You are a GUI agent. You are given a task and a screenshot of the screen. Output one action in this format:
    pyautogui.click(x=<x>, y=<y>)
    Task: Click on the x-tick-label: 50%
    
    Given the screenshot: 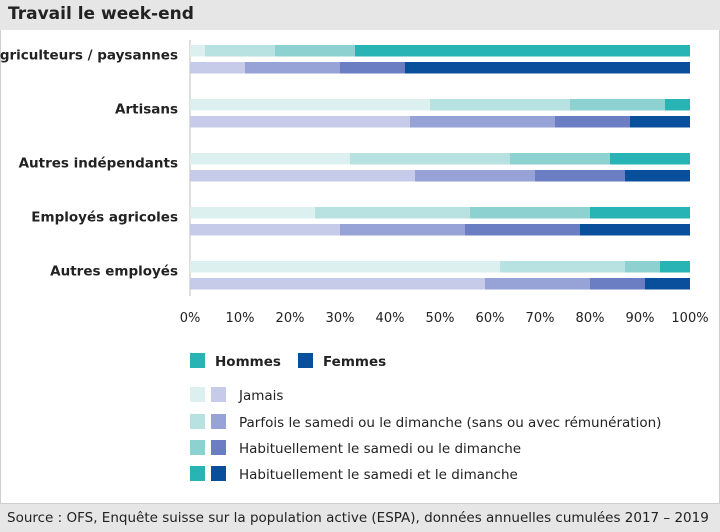 What is the action you would take?
    pyautogui.click(x=440, y=318)
    